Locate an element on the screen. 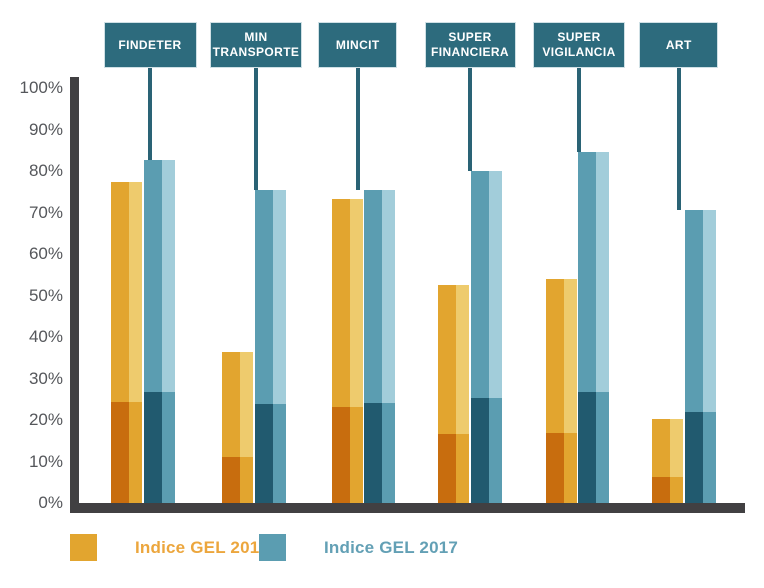 The image size is (764, 588). category-label-text: ART is located at coordinates (678, 44).